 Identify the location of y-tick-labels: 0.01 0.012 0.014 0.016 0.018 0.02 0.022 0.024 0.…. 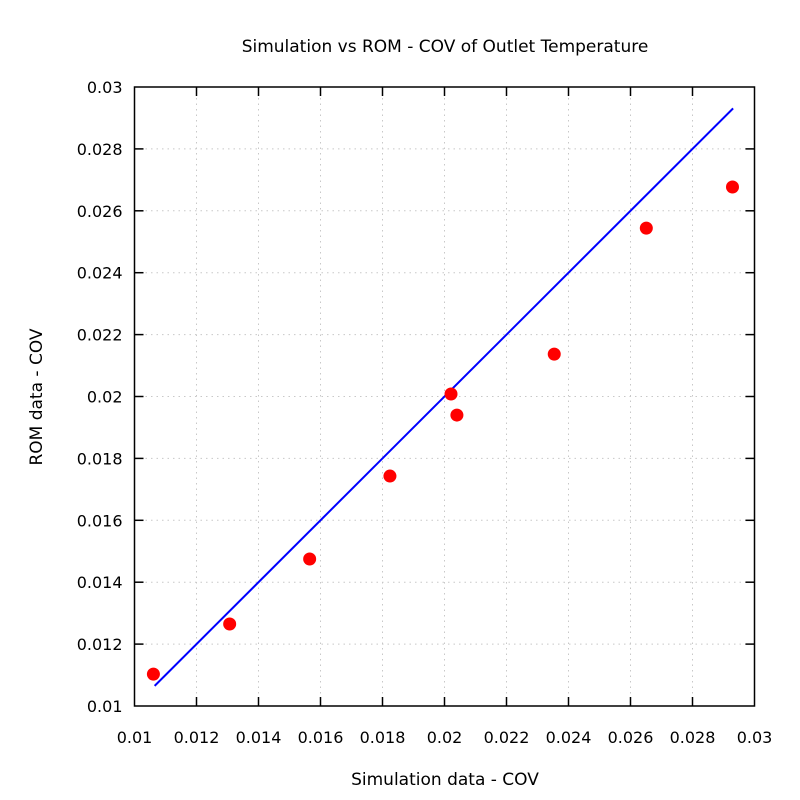
(100, 397).